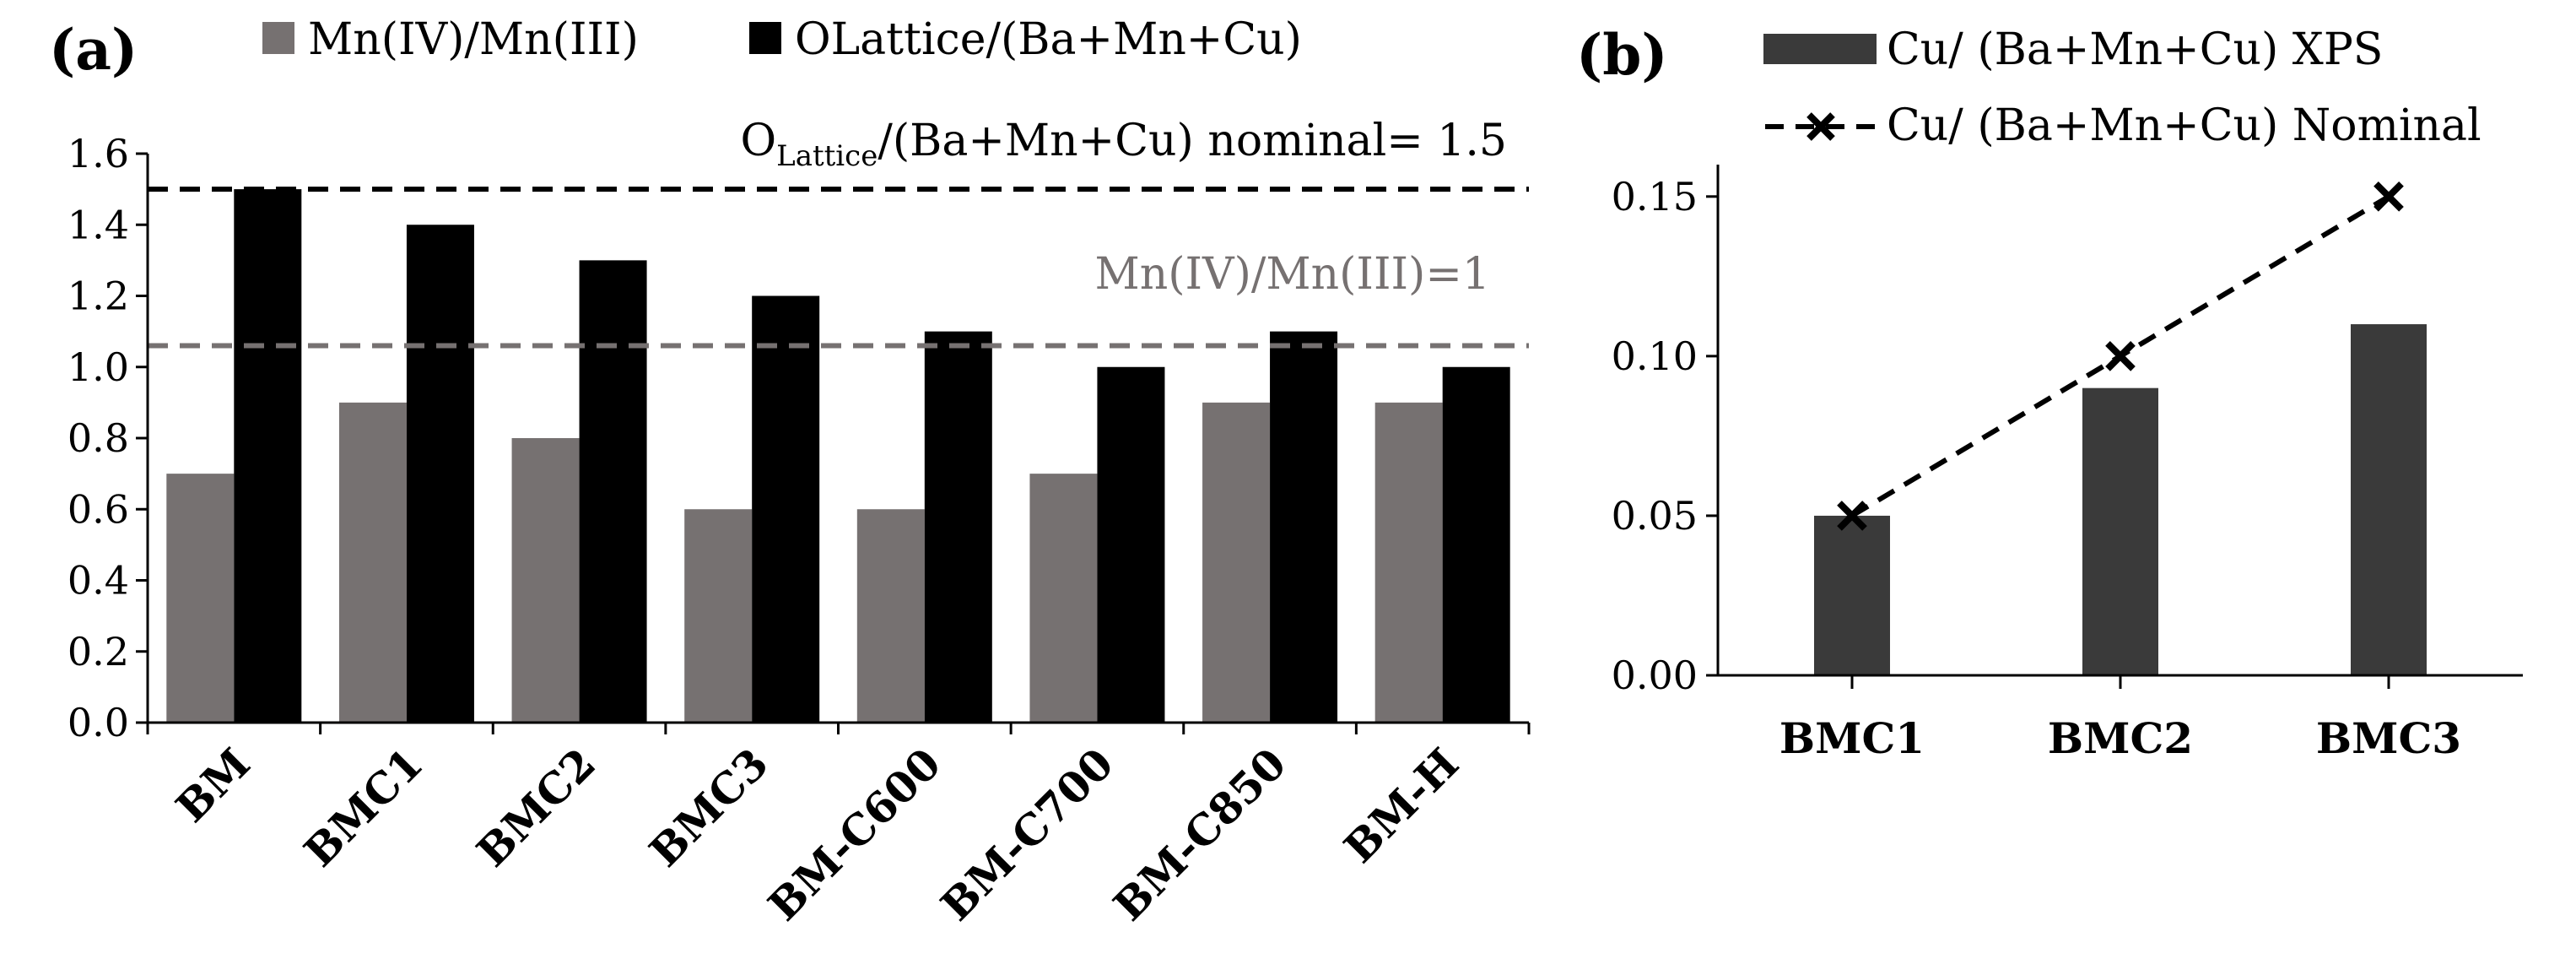  I want to click on legend-swatch-olattice, so click(765, 38).